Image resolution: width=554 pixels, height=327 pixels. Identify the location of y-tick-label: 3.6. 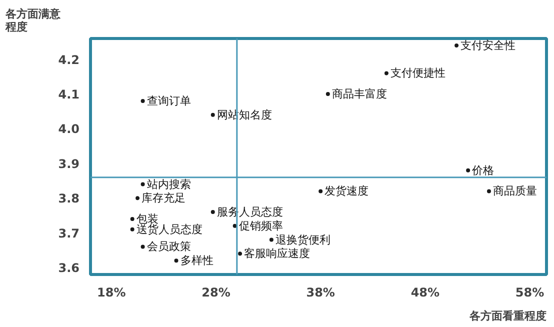
(69, 268).